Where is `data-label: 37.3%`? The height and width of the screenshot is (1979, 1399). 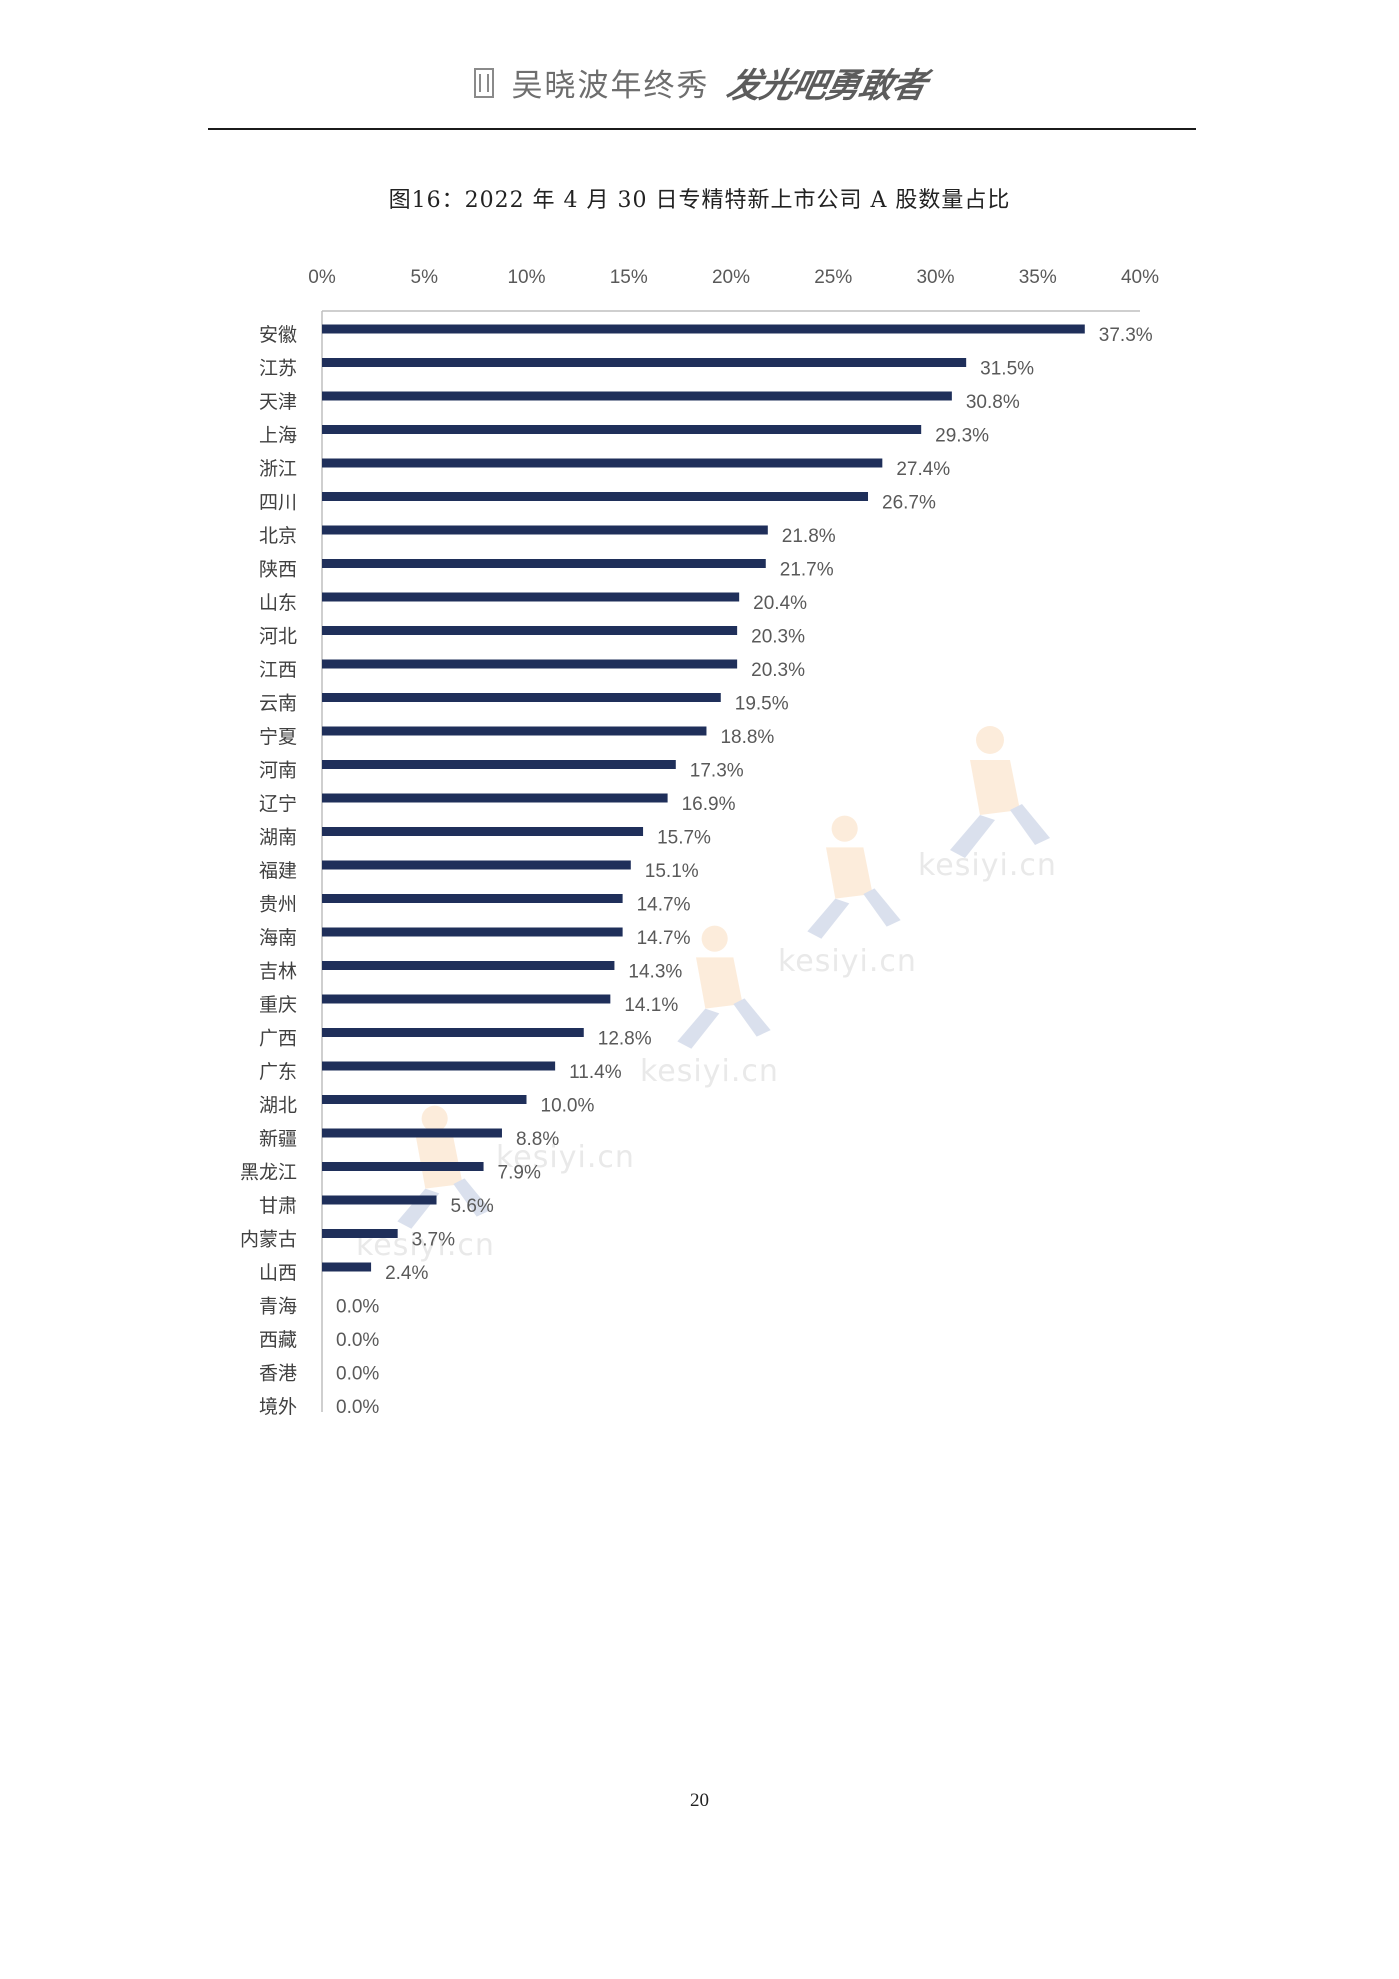
data-label: 37.3% is located at coordinates (1126, 335).